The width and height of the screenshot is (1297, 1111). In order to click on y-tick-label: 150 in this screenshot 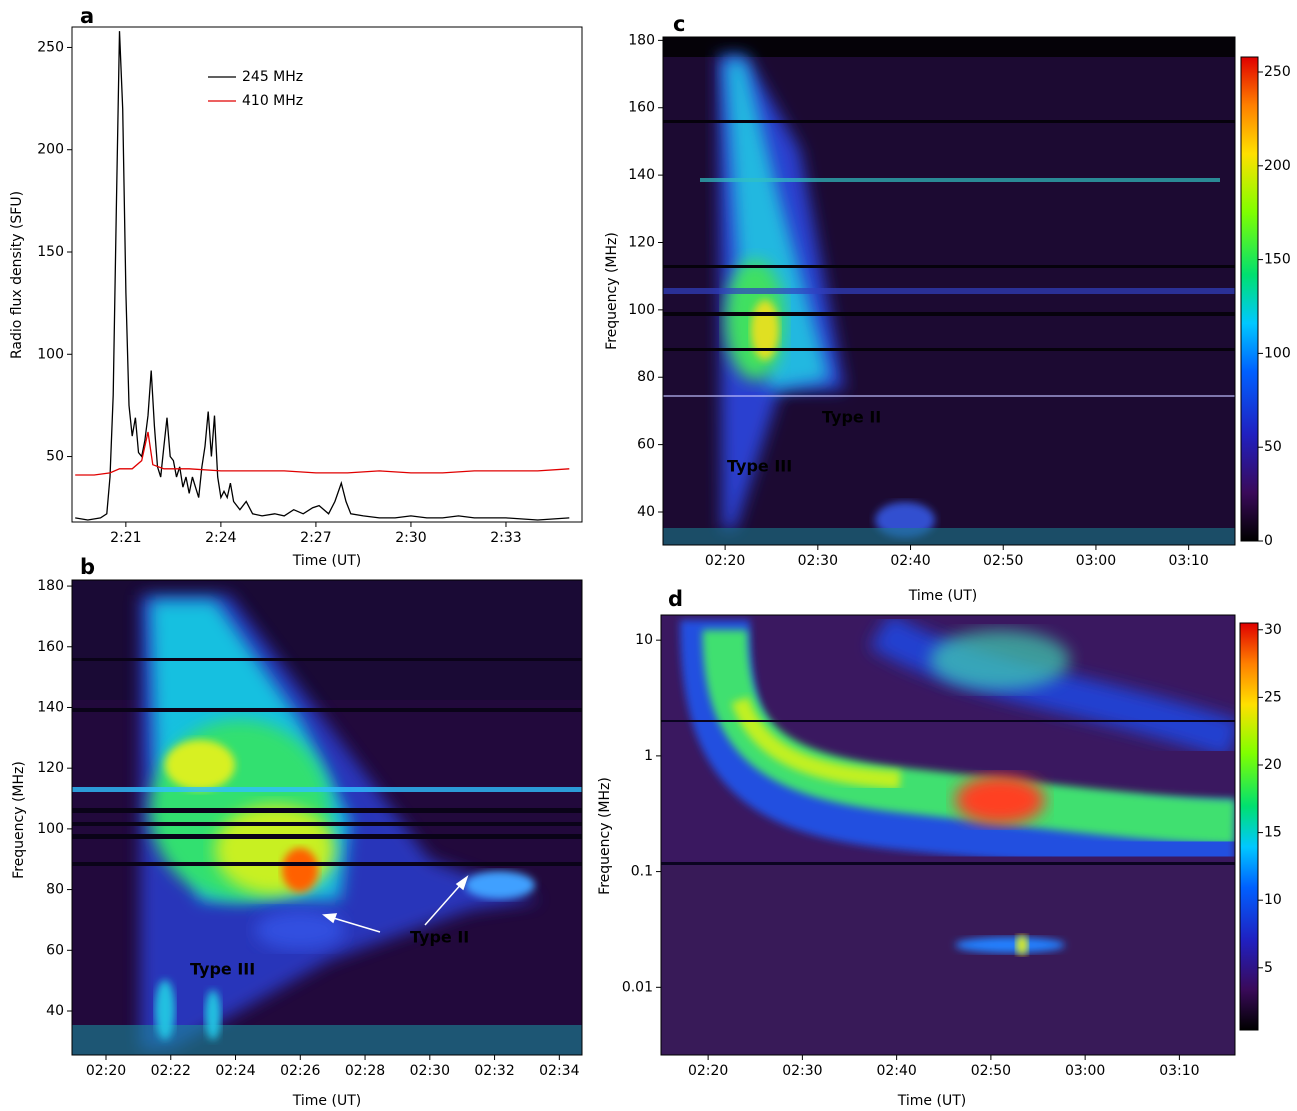, I will do `click(50, 252)`.